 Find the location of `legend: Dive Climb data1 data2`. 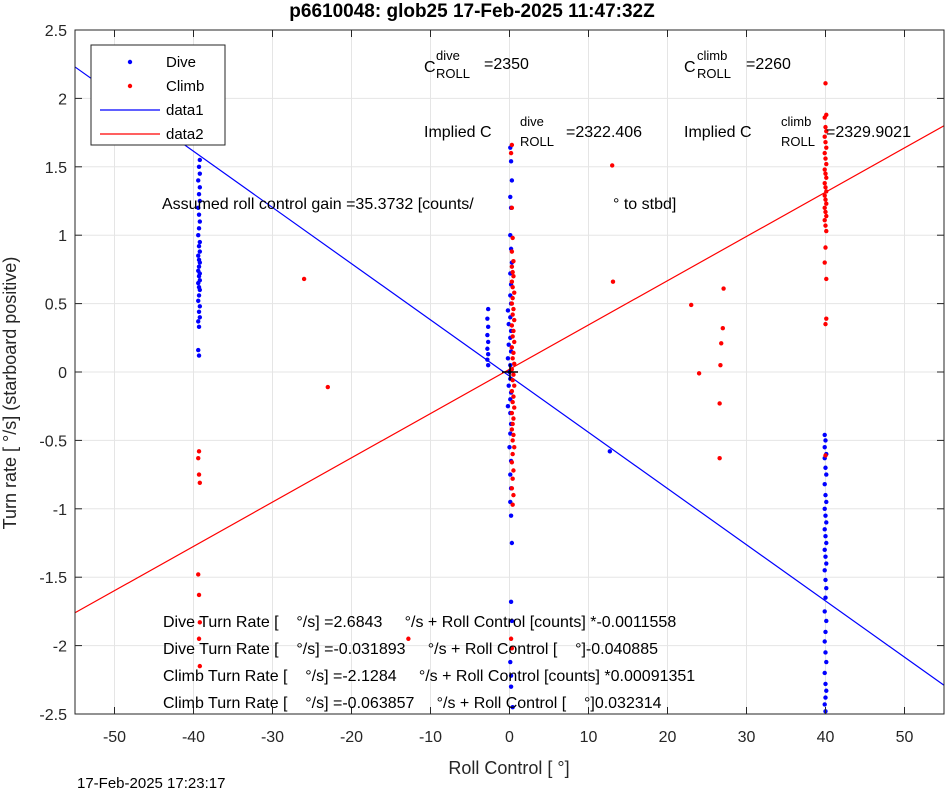

legend: Dive Climb data1 data2 is located at coordinates (158, 95).